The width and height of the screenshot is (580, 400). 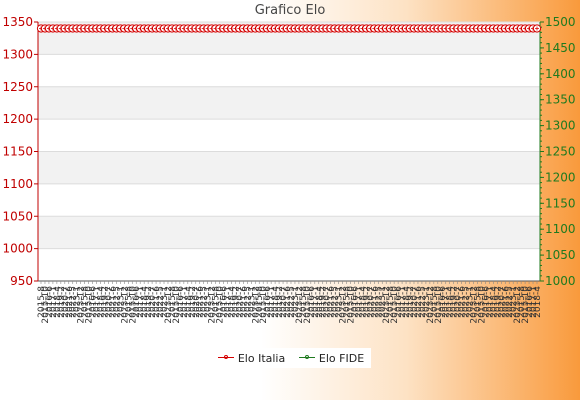 What do you see at coordinates (261, 358) in the screenshot?
I see `legend-label-elo-italia: Elo Italia` at bounding box center [261, 358].